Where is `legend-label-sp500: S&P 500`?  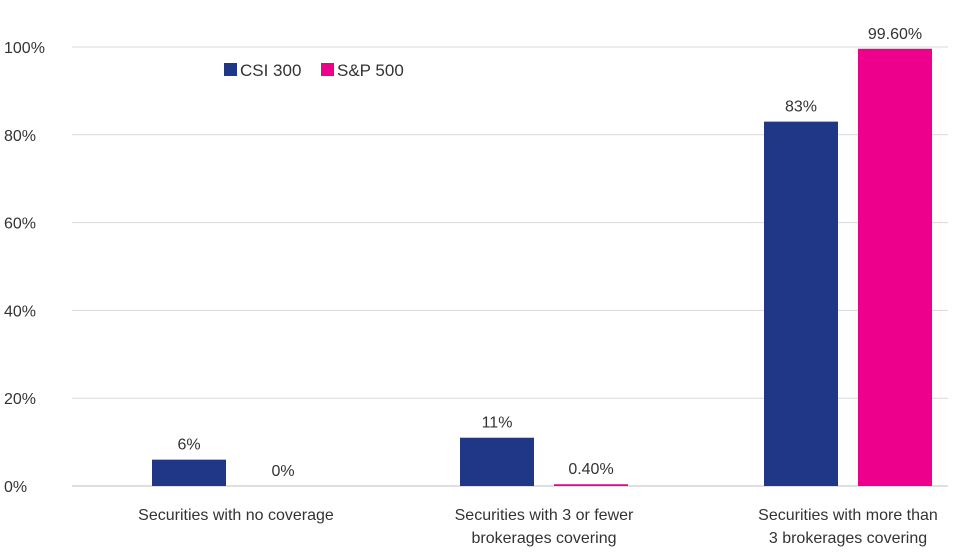
legend-label-sp500: S&P 500 is located at coordinates (370, 70).